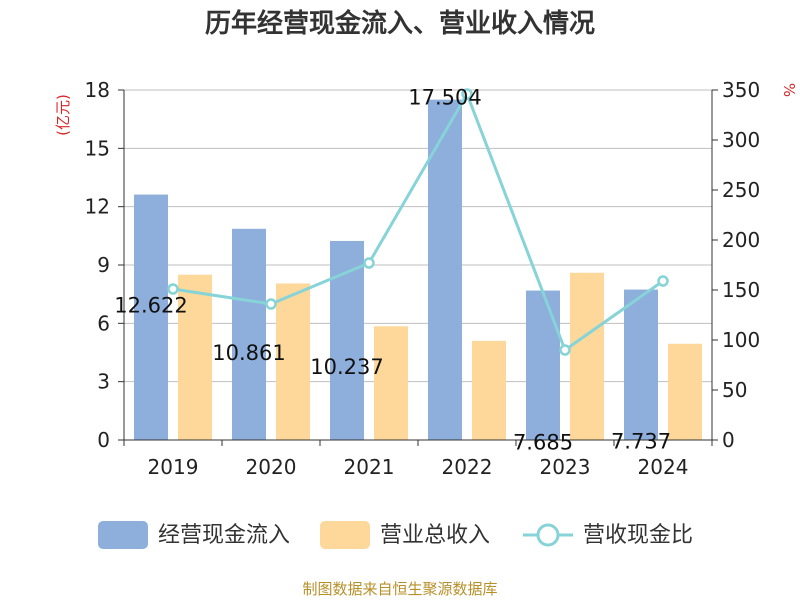  What do you see at coordinates (369, 467) in the screenshot?
I see `x-axis-tick-label: 2021` at bounding box center [369, 467].